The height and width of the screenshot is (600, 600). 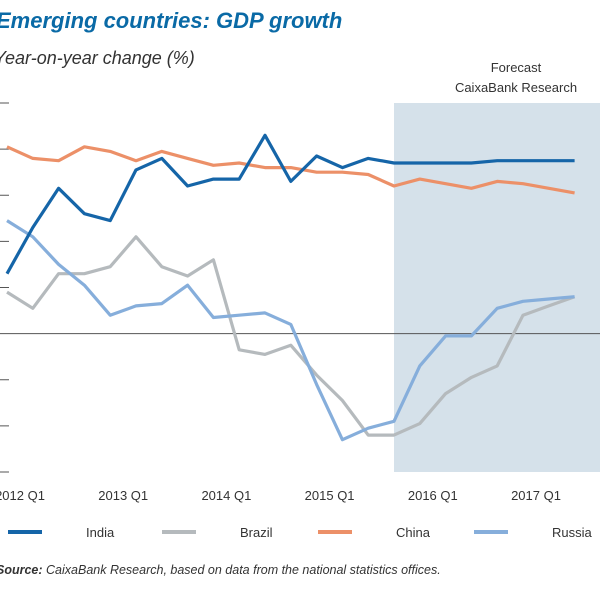 What do you see at coordinates (413, 532) in the screenshot?
I see `legend-label-china: China` at bounding box center [413, 532].